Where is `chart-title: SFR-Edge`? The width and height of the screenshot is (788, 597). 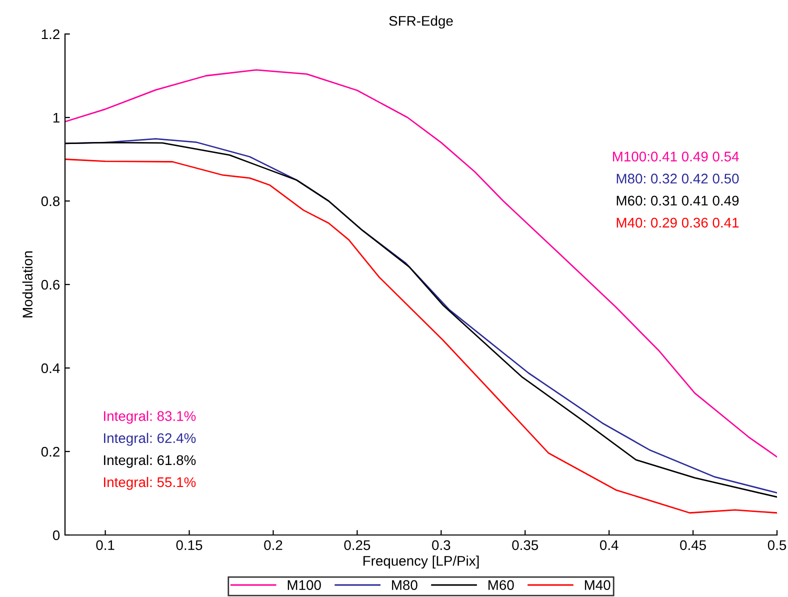
chart-title: SFR-Edge is located at coordinates (421, 22).